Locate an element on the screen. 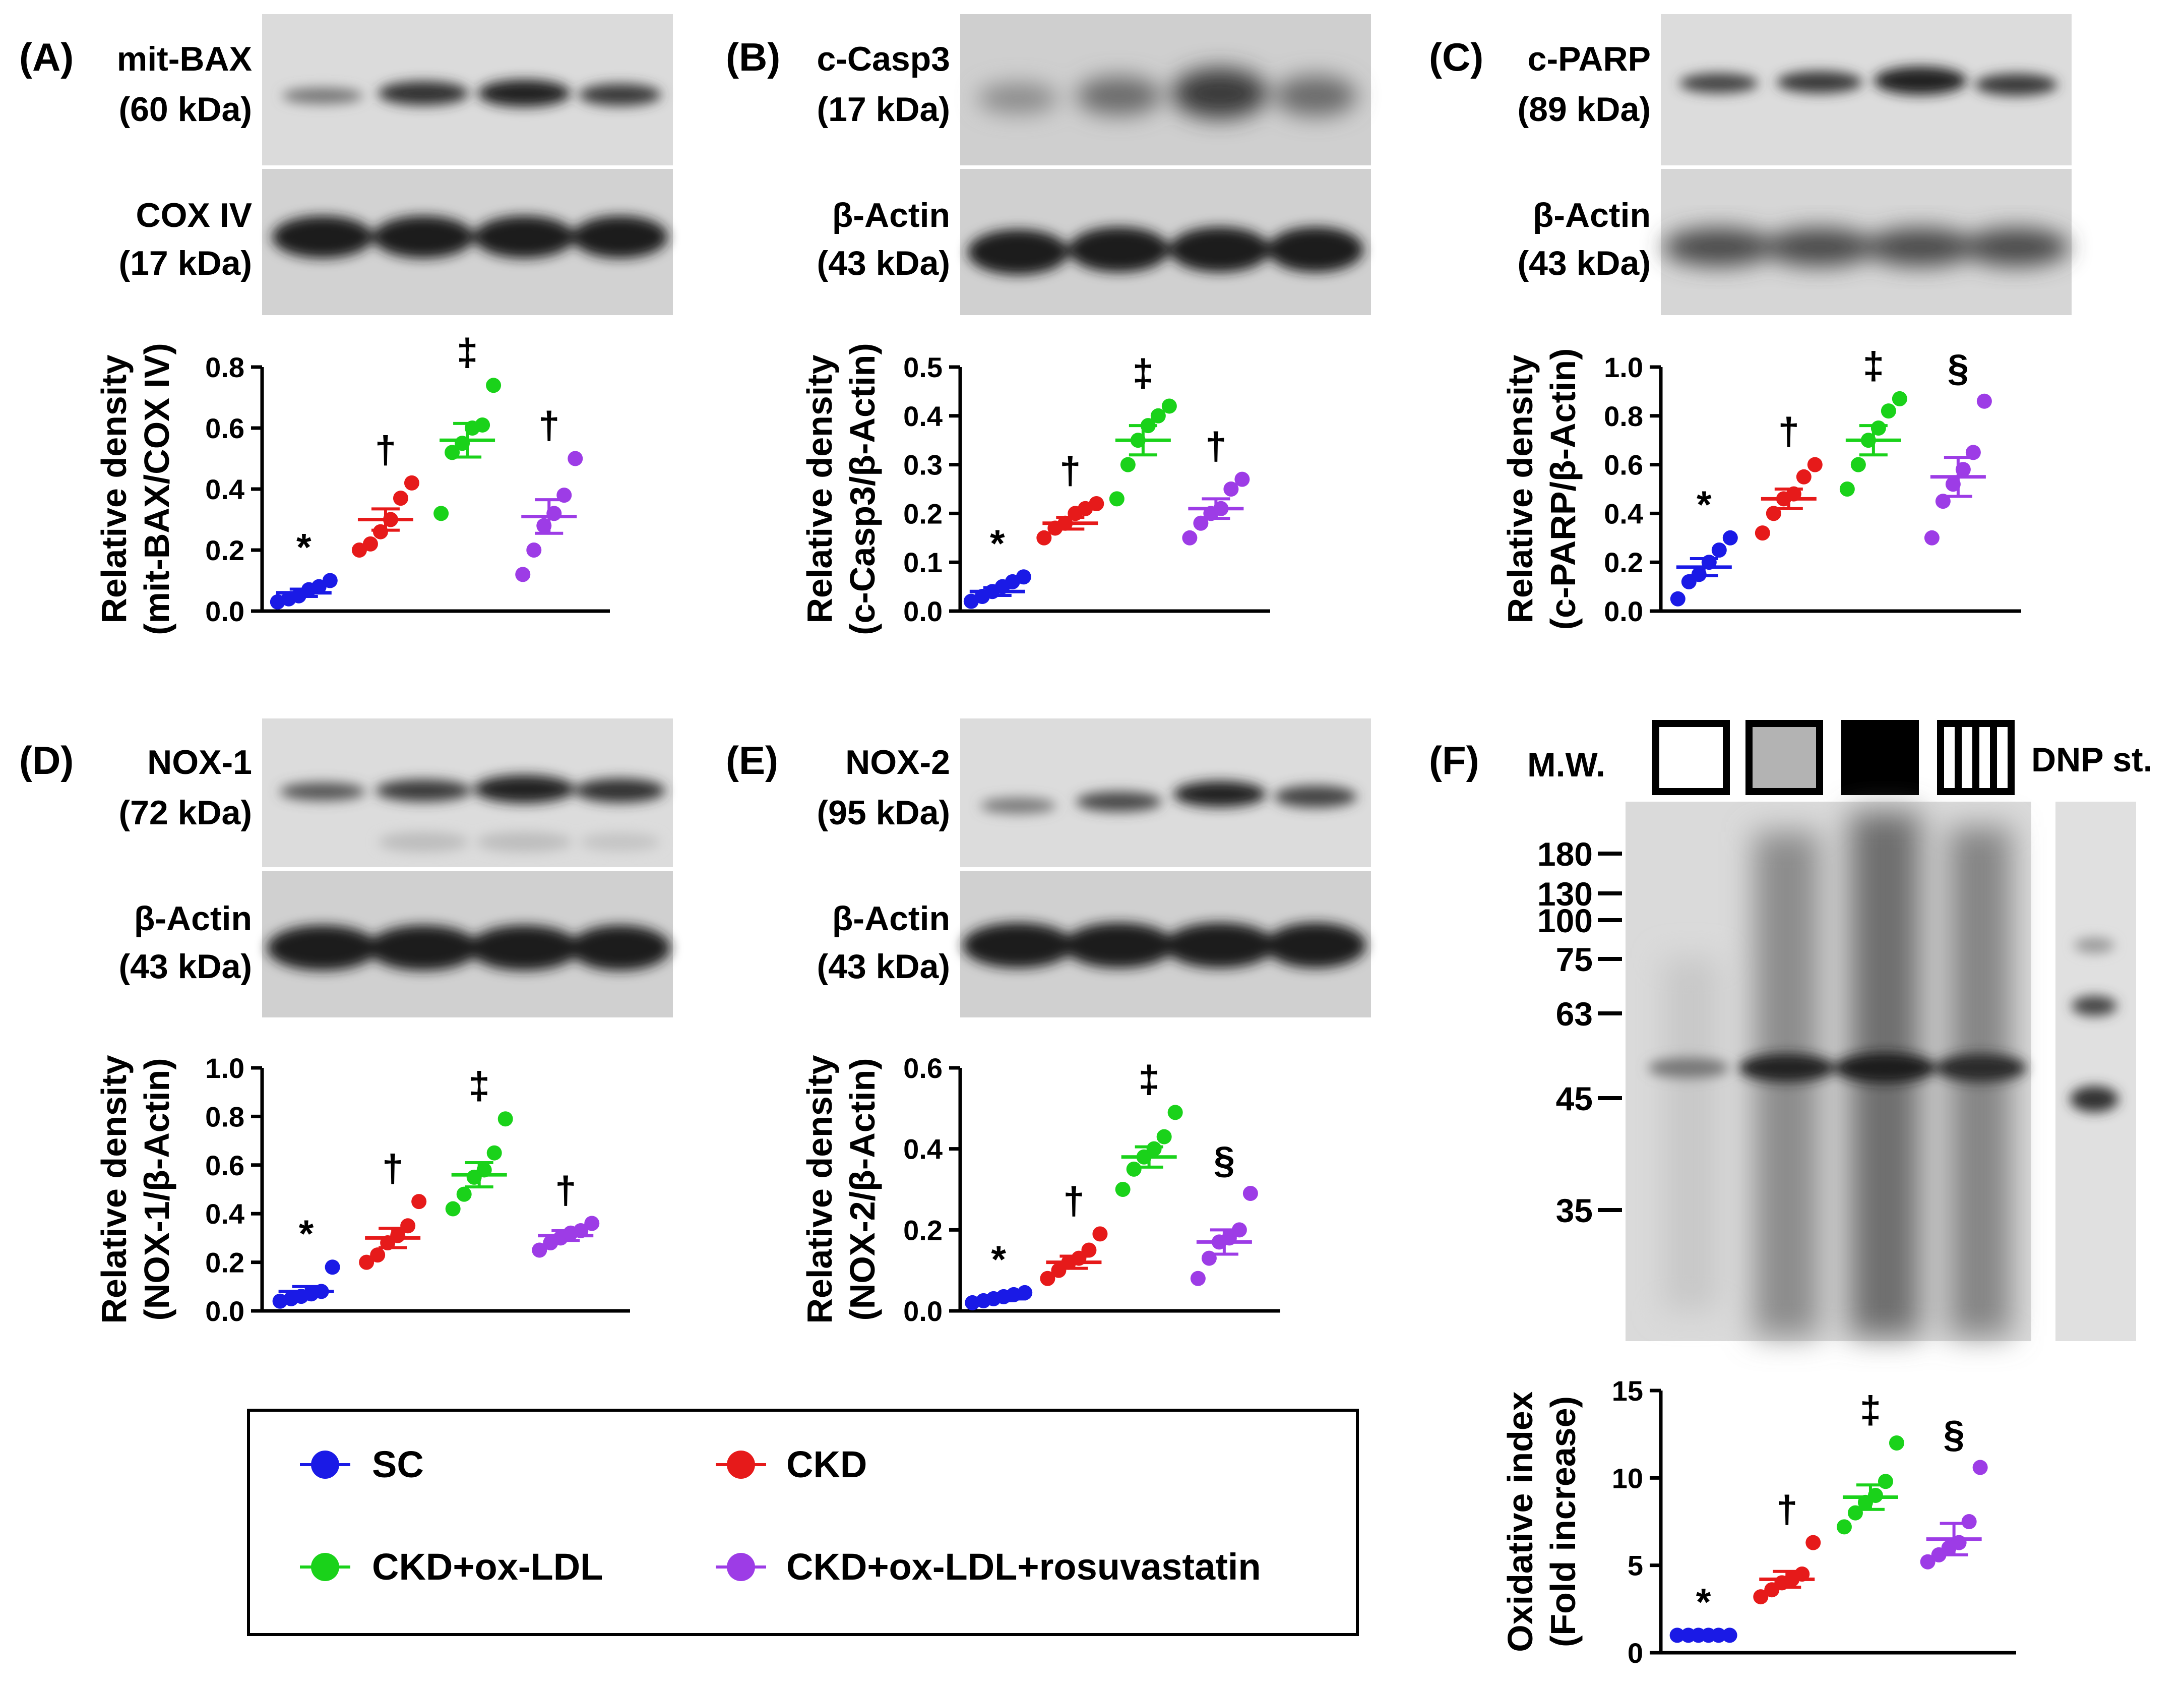 Image resolution: width=2184 pixels, height=1687 pixels. mw-marker: 45 is located at coordinates (1589, 1098).